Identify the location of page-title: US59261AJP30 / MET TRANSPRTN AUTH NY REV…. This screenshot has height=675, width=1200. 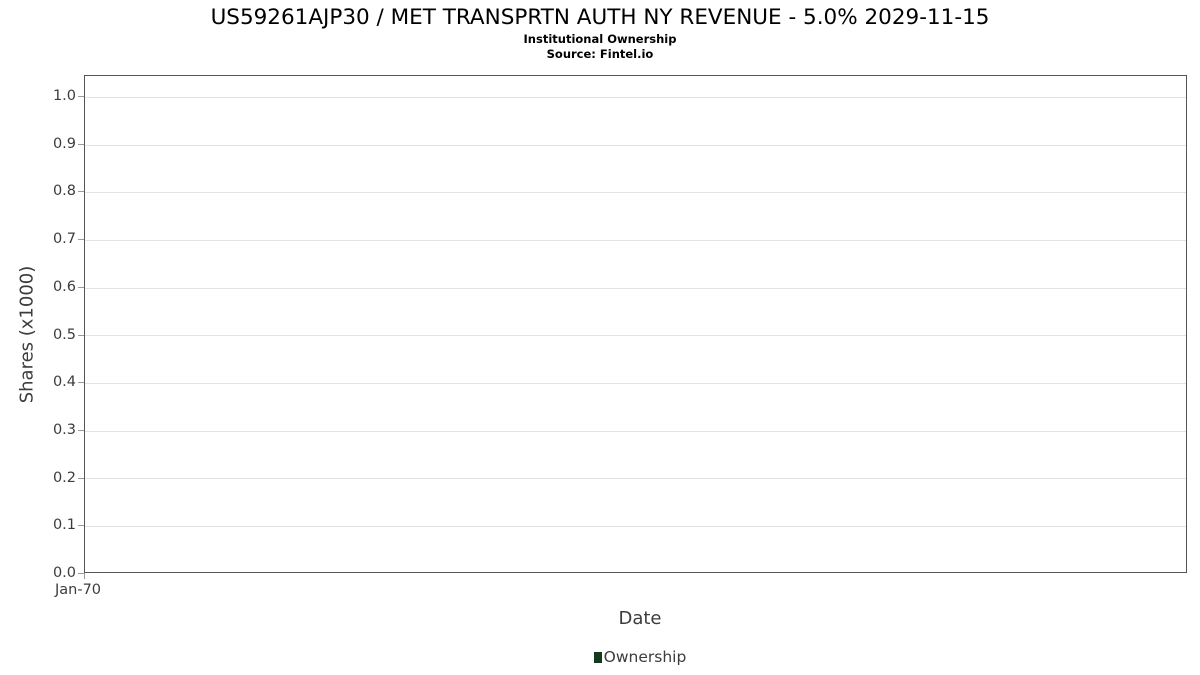
(600, 17).